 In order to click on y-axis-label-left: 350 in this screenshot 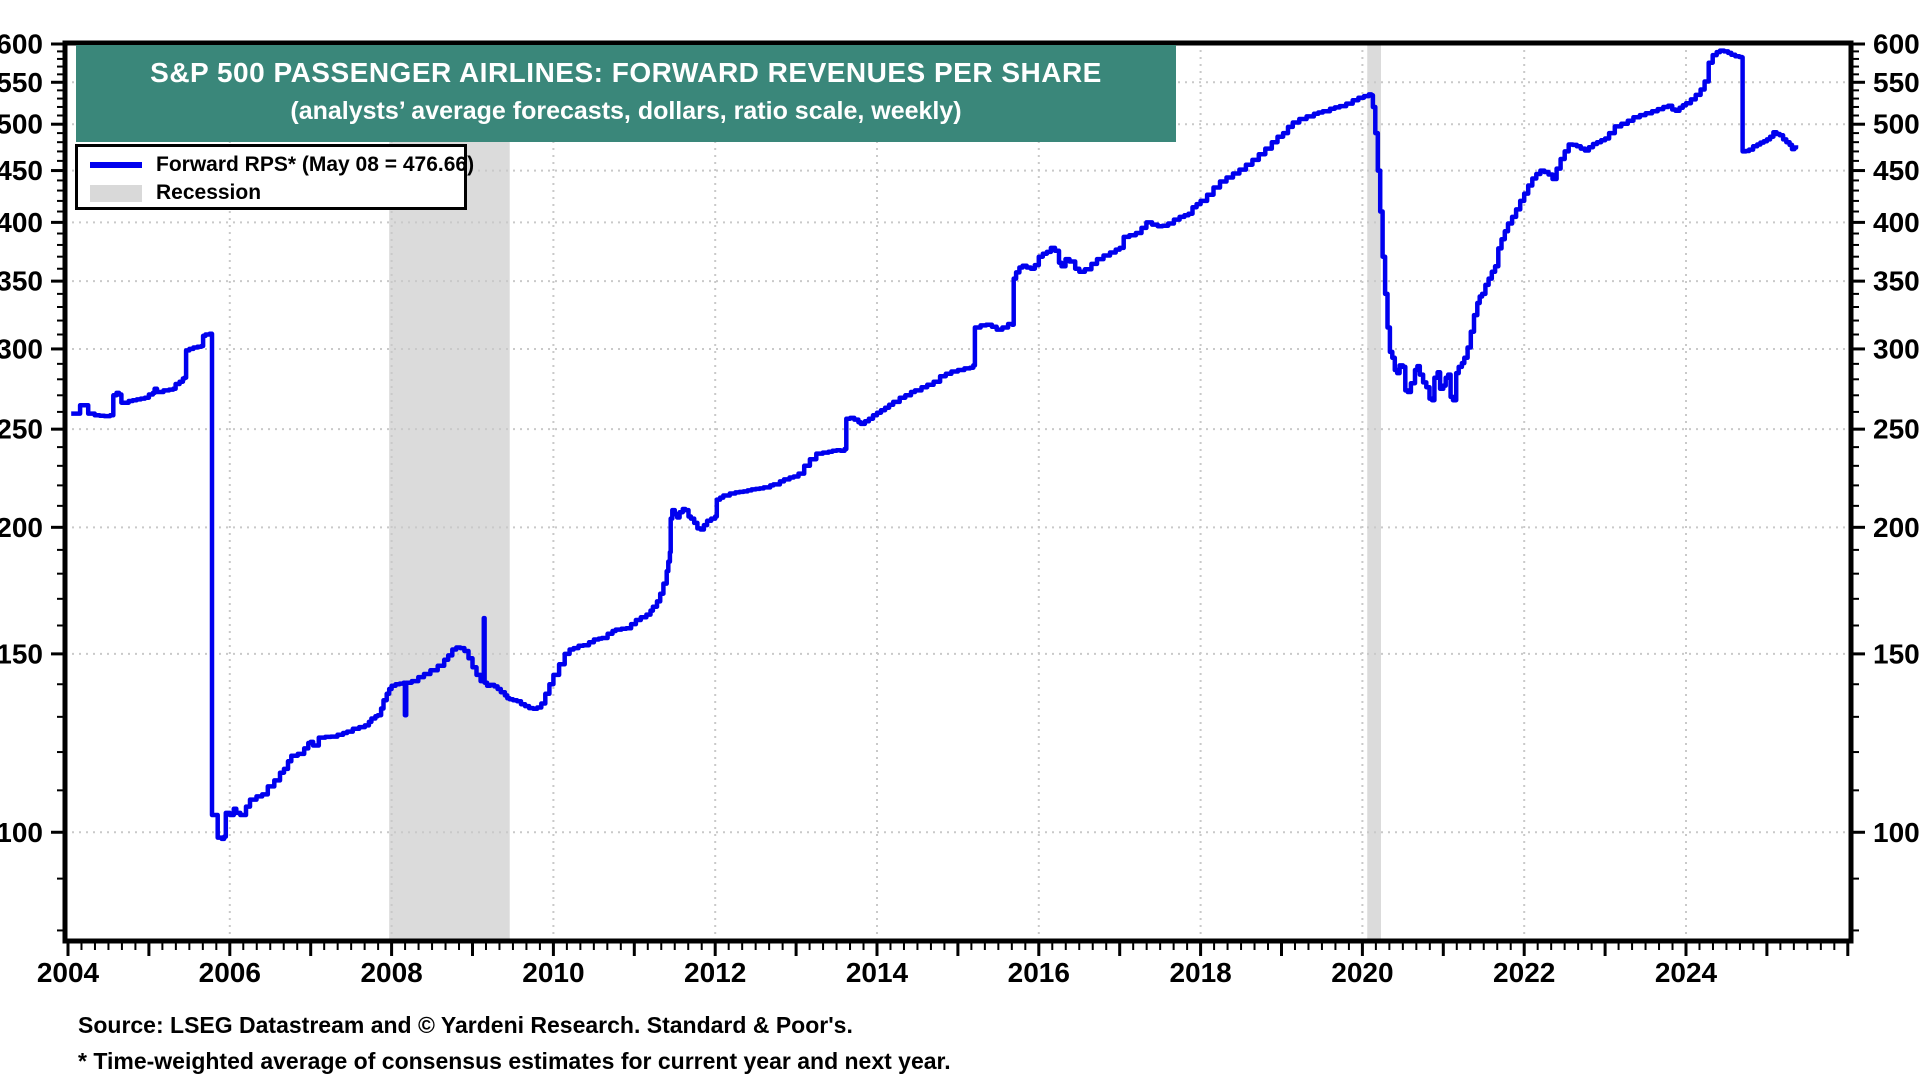, I will do `click(21, 281)`.